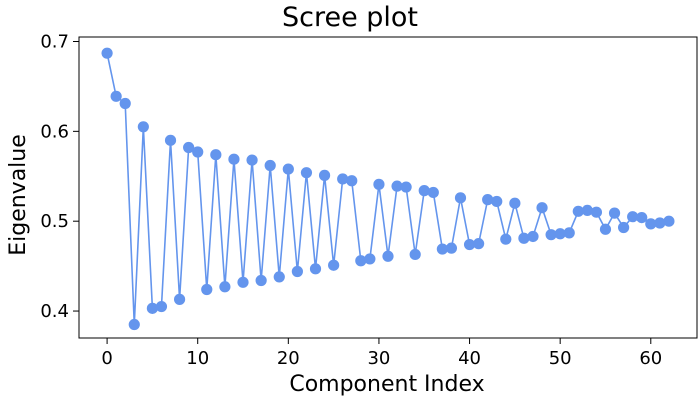  What do you see at coordinates (469, 358) in the screenshot?
I see `x-tick-label: 40` at bounding box center [469, 358].